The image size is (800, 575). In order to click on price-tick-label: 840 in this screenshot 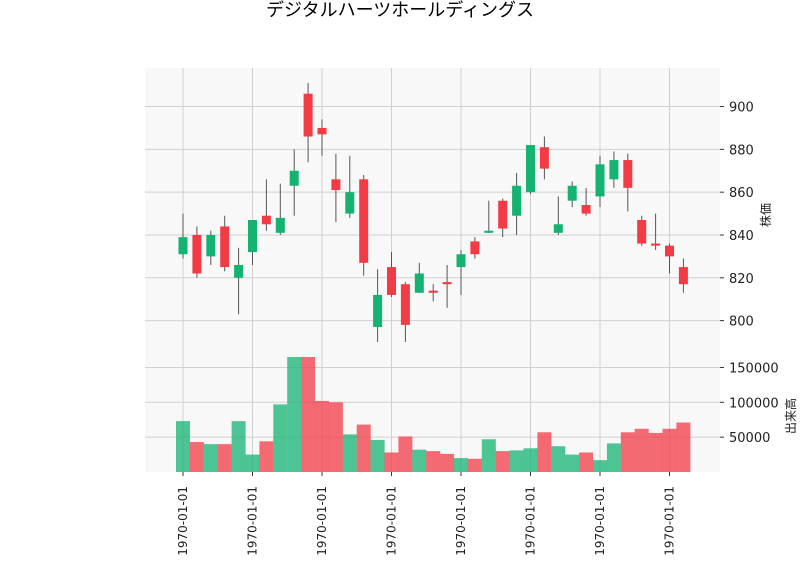, I will do `click(741, 236)`.